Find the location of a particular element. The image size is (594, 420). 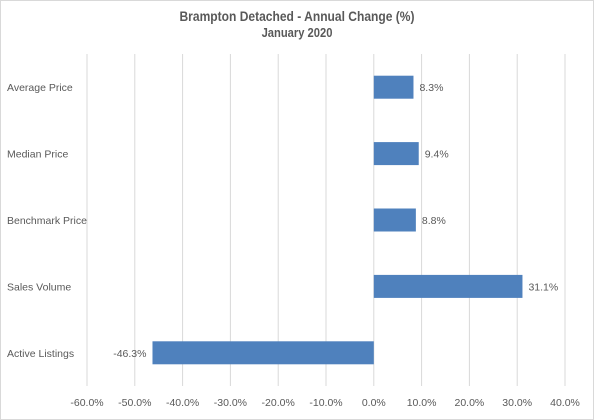

data-label: -46.3% is located at coordinates (129, 354).